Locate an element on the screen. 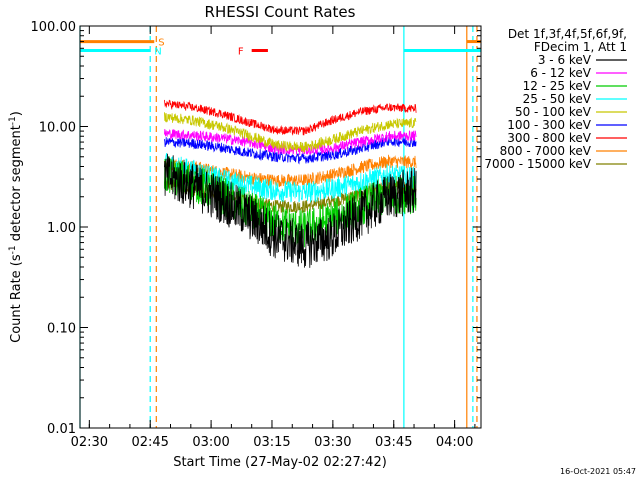 The height and width of the screenshot is (480, 640). y-tick-label-0: 0.01 is located at coordinates (61, 429).